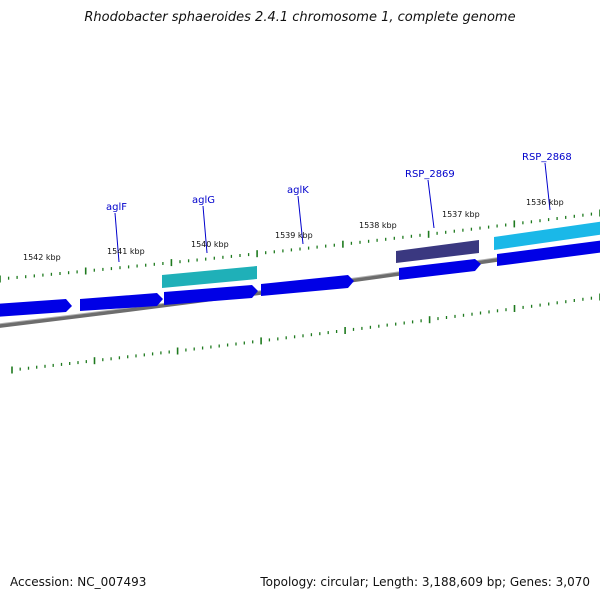 The image size is (600, 600). I want to click on gene-RSP_2868-block, so click(547, 235).